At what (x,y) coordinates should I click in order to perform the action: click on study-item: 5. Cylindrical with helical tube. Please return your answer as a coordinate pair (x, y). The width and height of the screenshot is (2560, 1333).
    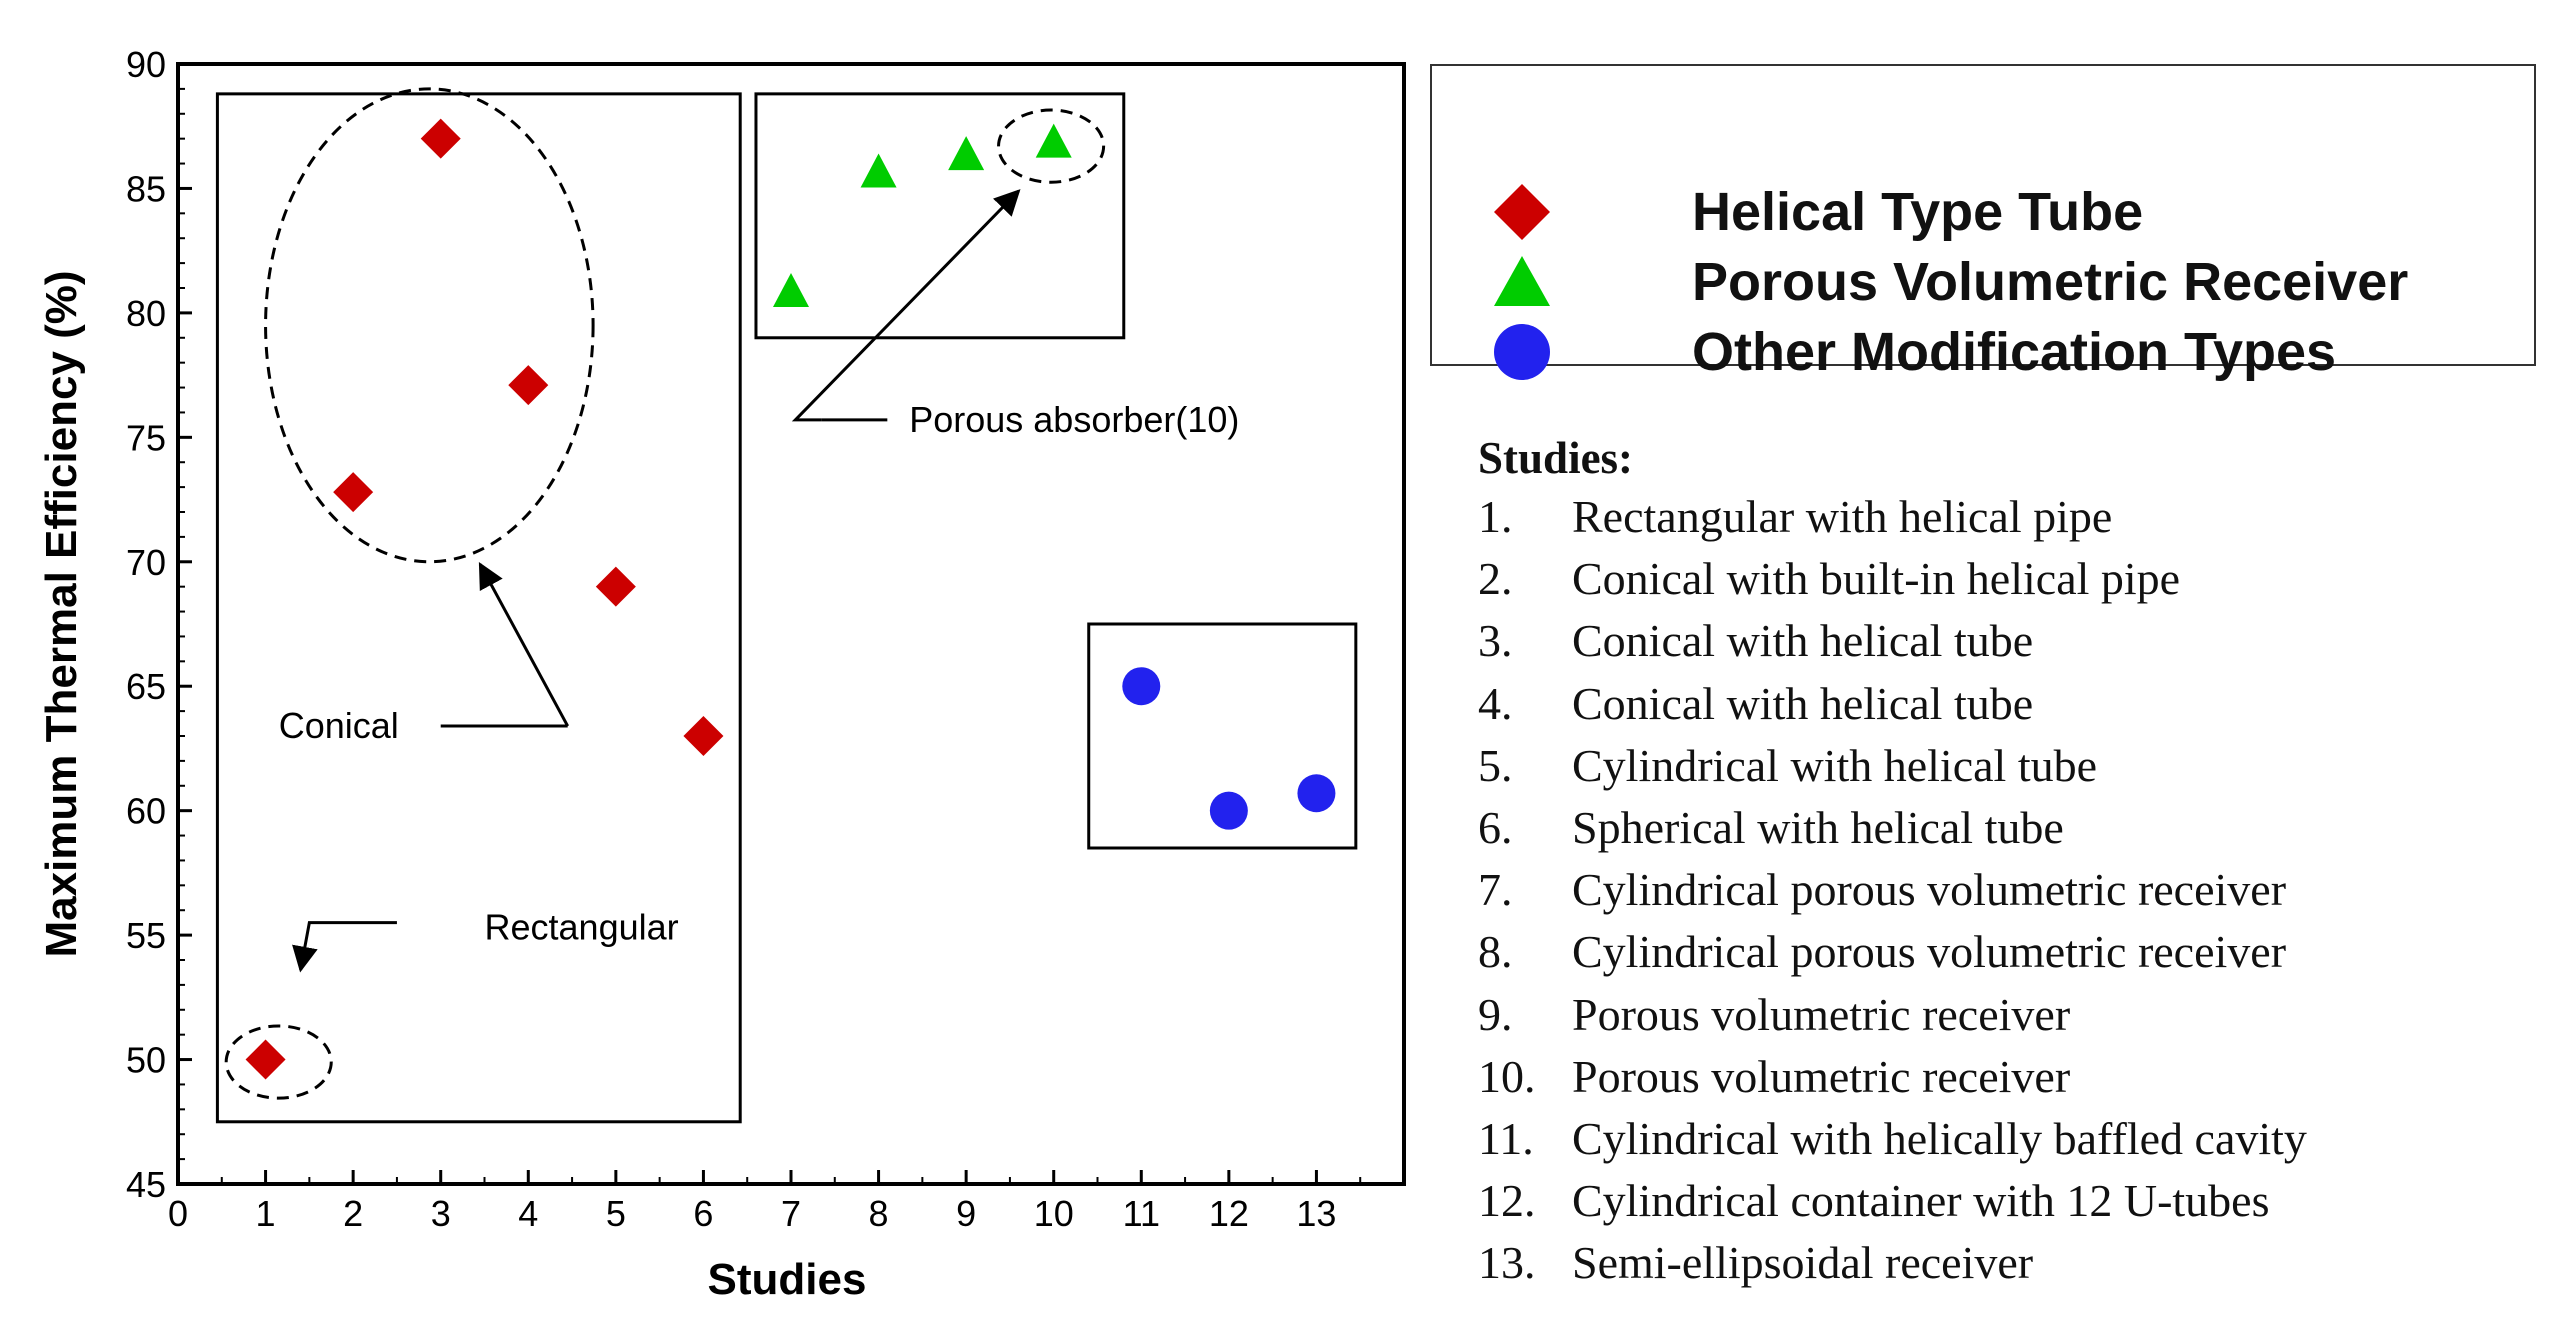
    Looking at the image, I should click on (2008, 766).